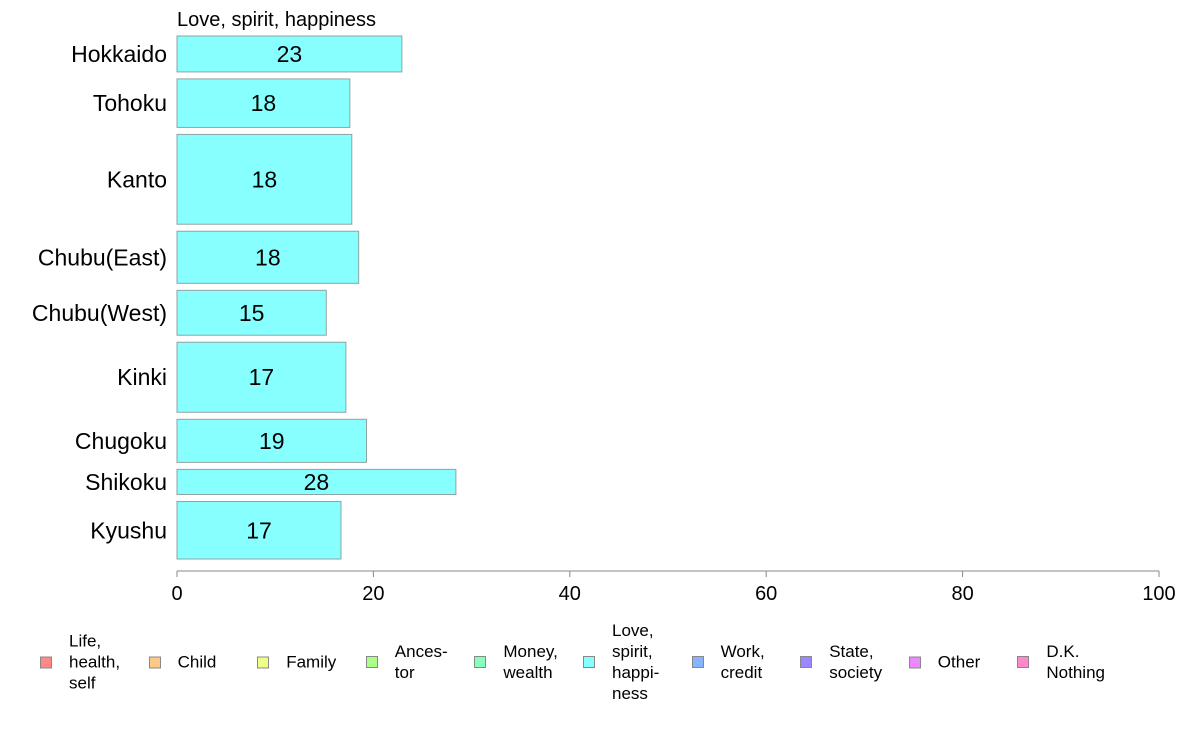  I want to click on legend-label: Work, credit, so click(742, 662).